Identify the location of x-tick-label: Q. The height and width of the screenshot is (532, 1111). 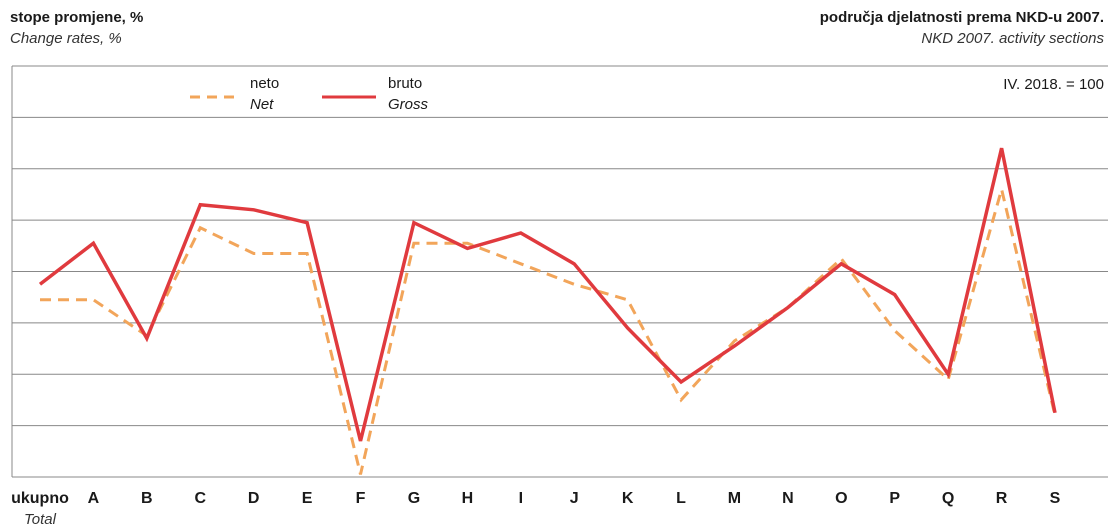
(948, 498).